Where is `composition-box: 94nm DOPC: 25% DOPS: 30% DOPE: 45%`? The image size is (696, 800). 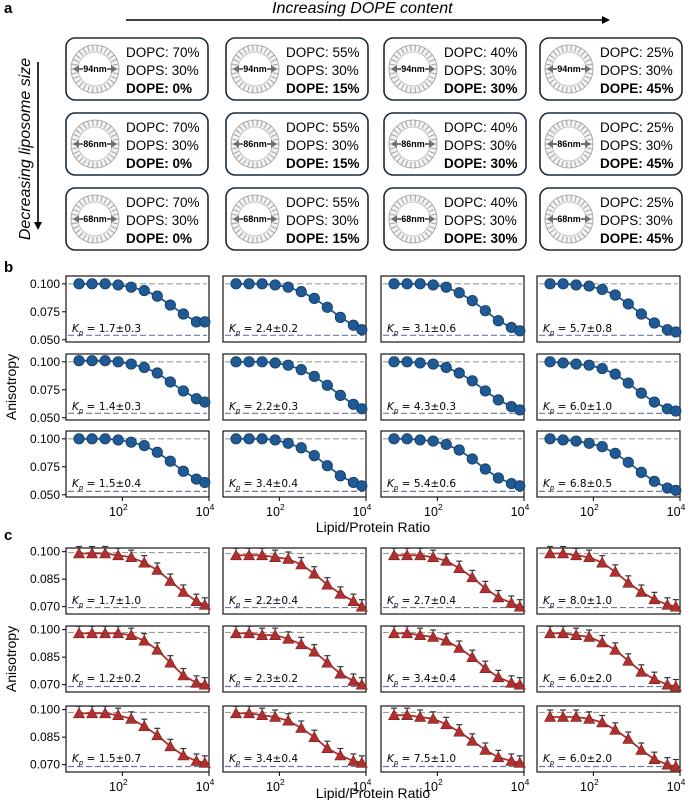
composition-box: 94nm DOPC: 25% DOPS: 30% DOPE: 45% is located at coordinates (611, 69).